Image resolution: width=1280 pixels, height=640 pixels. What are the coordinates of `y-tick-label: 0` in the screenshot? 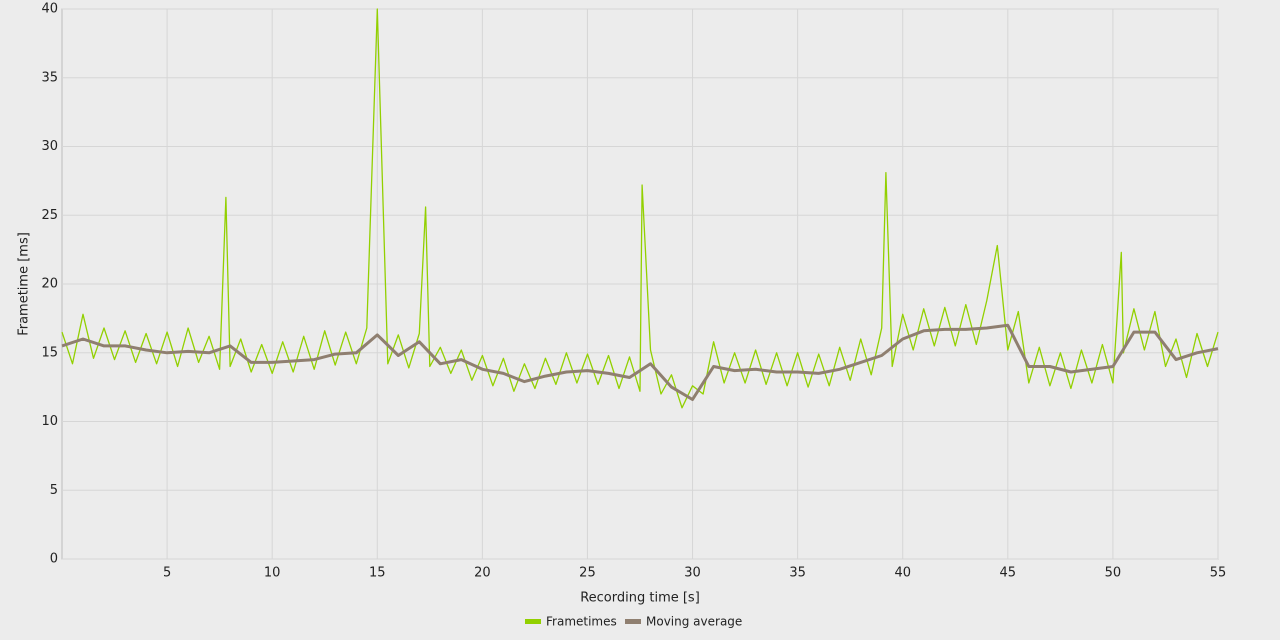 It's located at (54, 559).